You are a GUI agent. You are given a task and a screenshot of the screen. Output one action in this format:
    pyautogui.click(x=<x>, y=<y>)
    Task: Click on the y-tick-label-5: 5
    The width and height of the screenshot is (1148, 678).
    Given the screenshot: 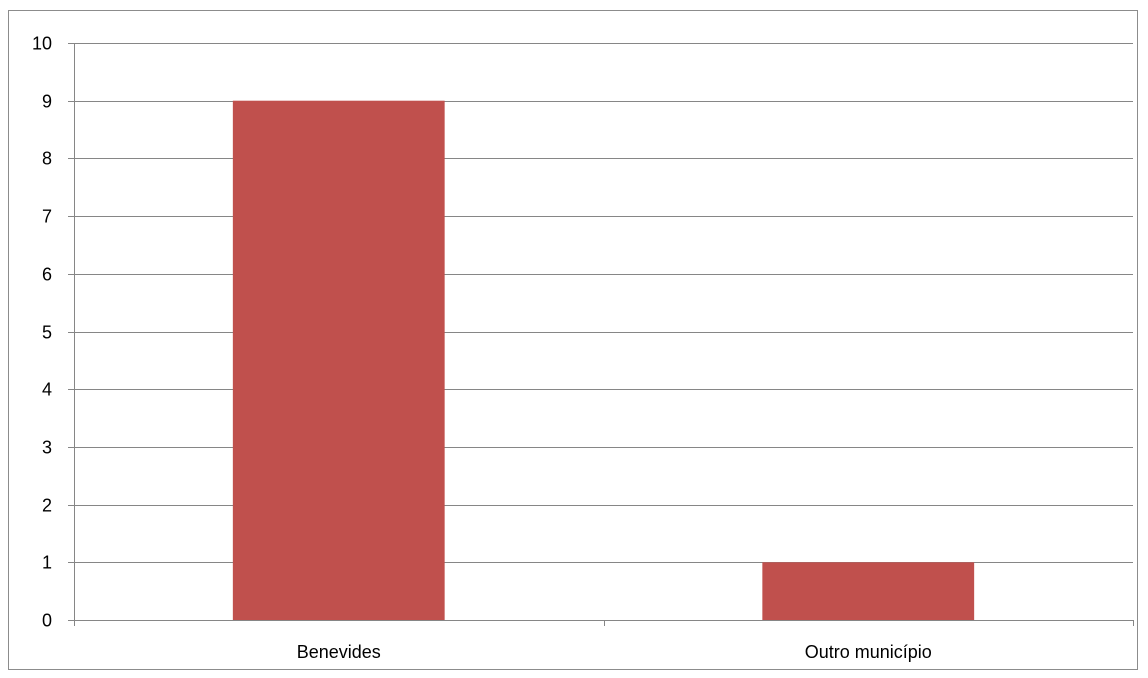 What is the action you would take?
    pyautogui.click(x=47, y=333)
    